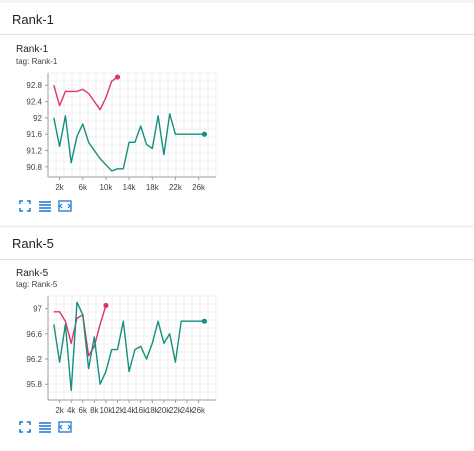  I want to click on section-title: Rank-5, so click(33, 243).